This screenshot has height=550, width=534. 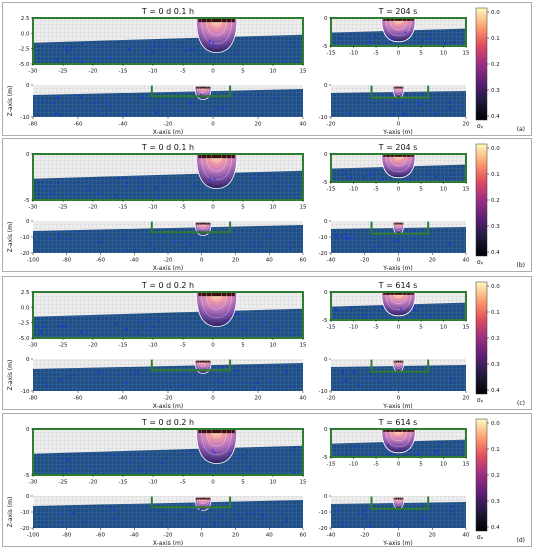 I want to click on bottom-left-xtick-label: -80, so click(x=66, y=261).